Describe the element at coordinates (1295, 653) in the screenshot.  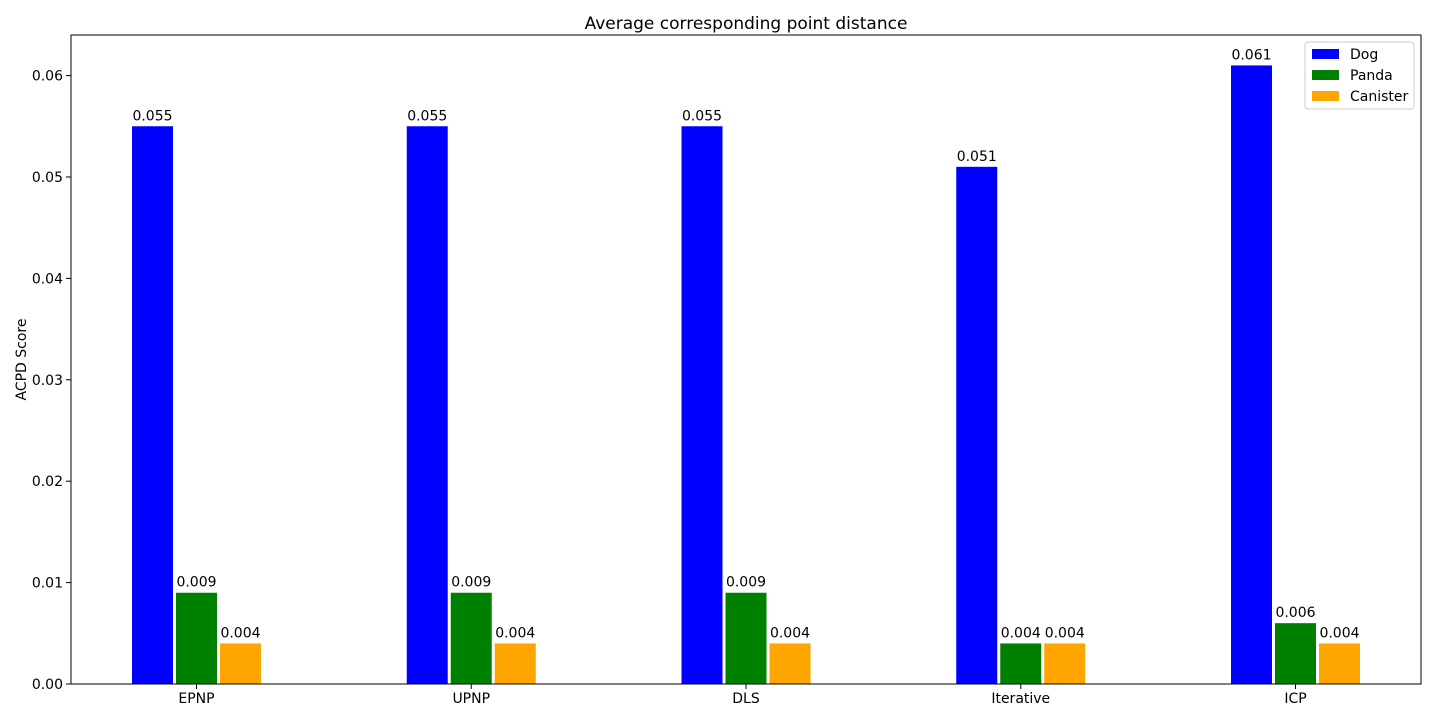
I see `bar-panda-icp` at that location.